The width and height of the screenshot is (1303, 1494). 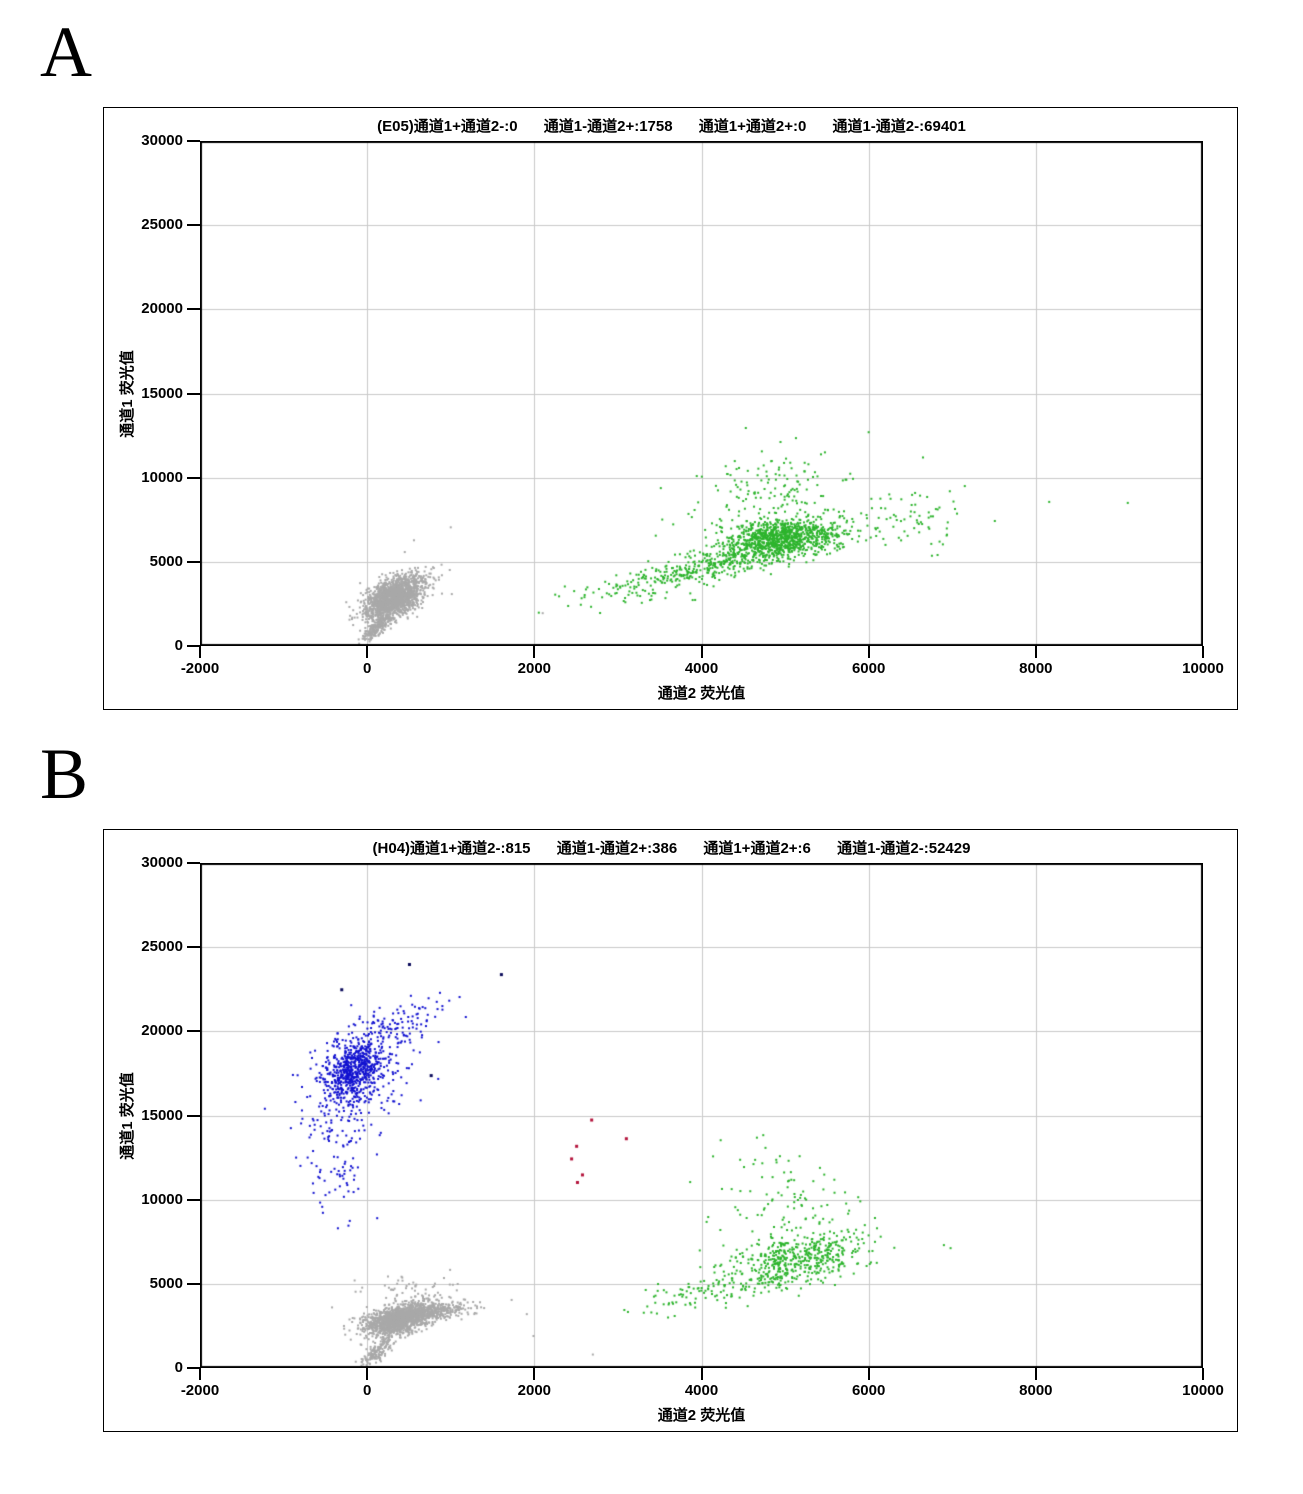 I want to click on quadrant-count-b-1: (H04)通道1+通道2-:815, so click(x=451, y=848).